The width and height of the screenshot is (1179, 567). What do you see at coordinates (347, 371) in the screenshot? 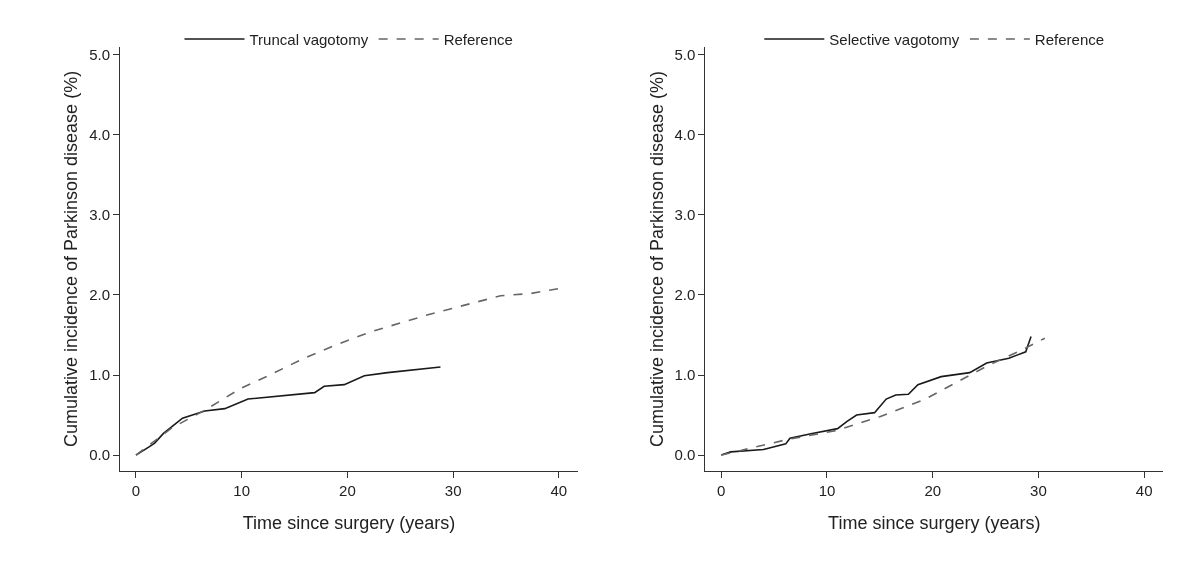
I see `line-series` at bounding box center [347, 371].